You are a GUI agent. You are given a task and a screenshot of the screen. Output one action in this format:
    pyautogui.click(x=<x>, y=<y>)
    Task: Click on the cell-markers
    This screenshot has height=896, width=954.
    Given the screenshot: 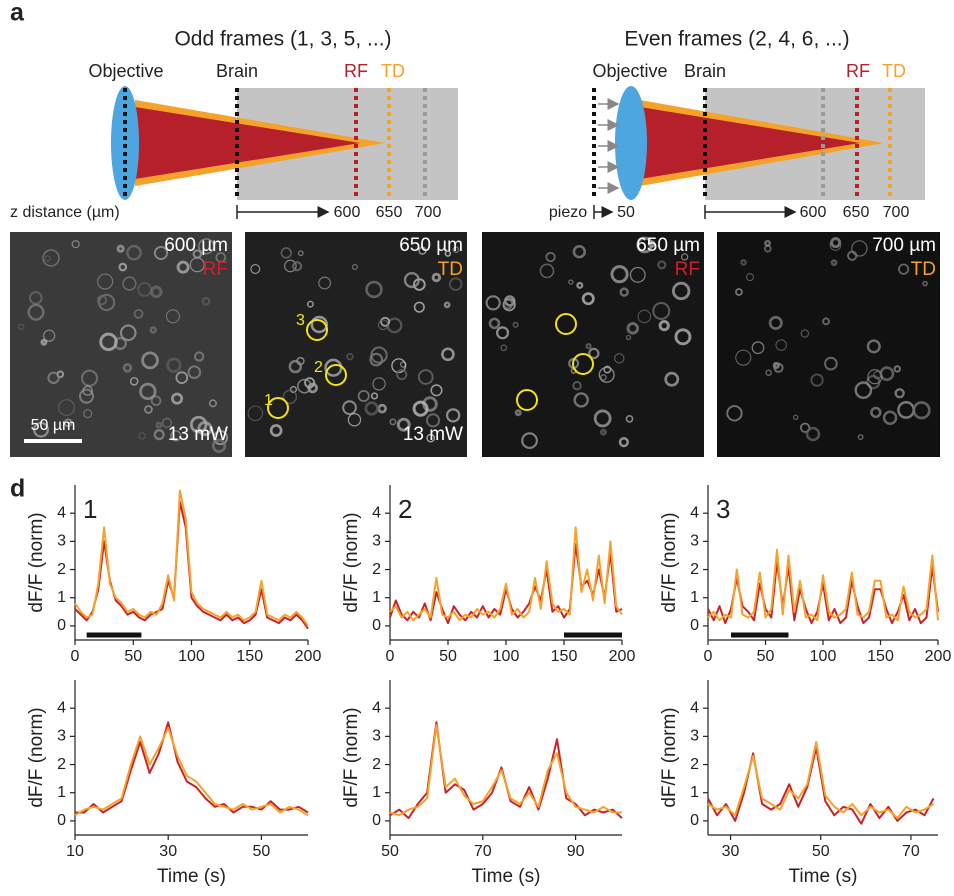 What is the action you would take?
    pyautogui.click(x=430, y=366)
    